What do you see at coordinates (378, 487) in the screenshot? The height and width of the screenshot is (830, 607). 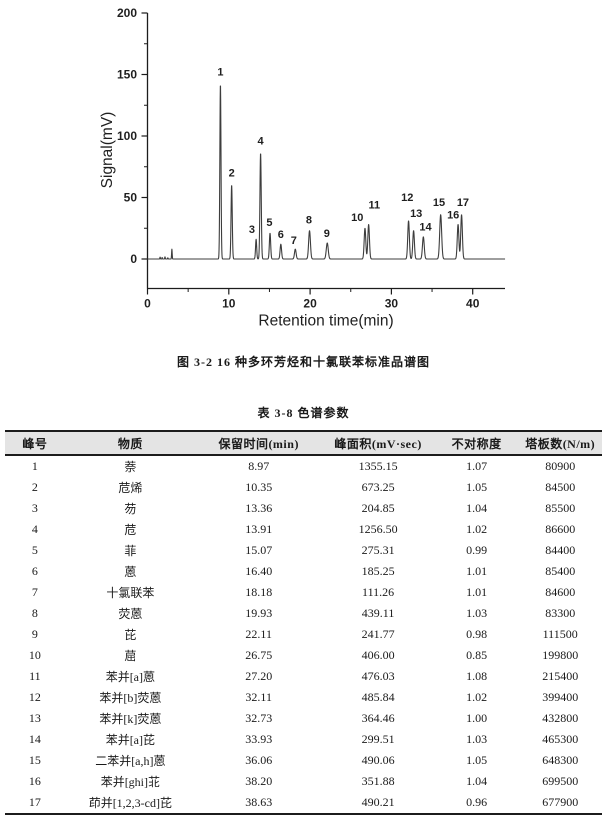 I see `table-cell: 673.25` at bounding box center [378, 487].